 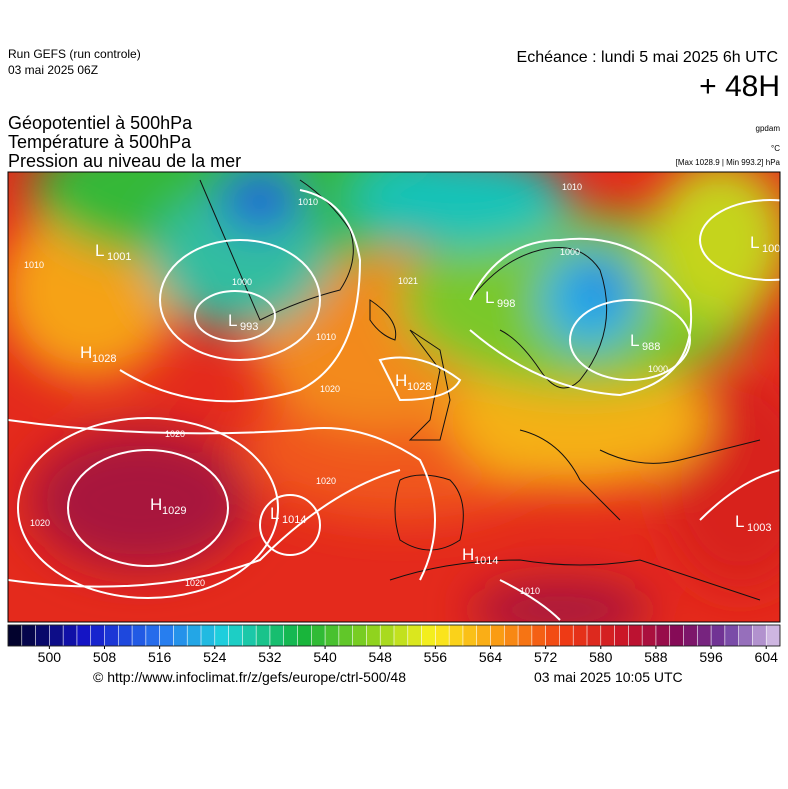 What do you see at coordinates (160, 657) in the screenshot?
I see `colorbar-tick-label: 516` at bounding box center [160, 657].